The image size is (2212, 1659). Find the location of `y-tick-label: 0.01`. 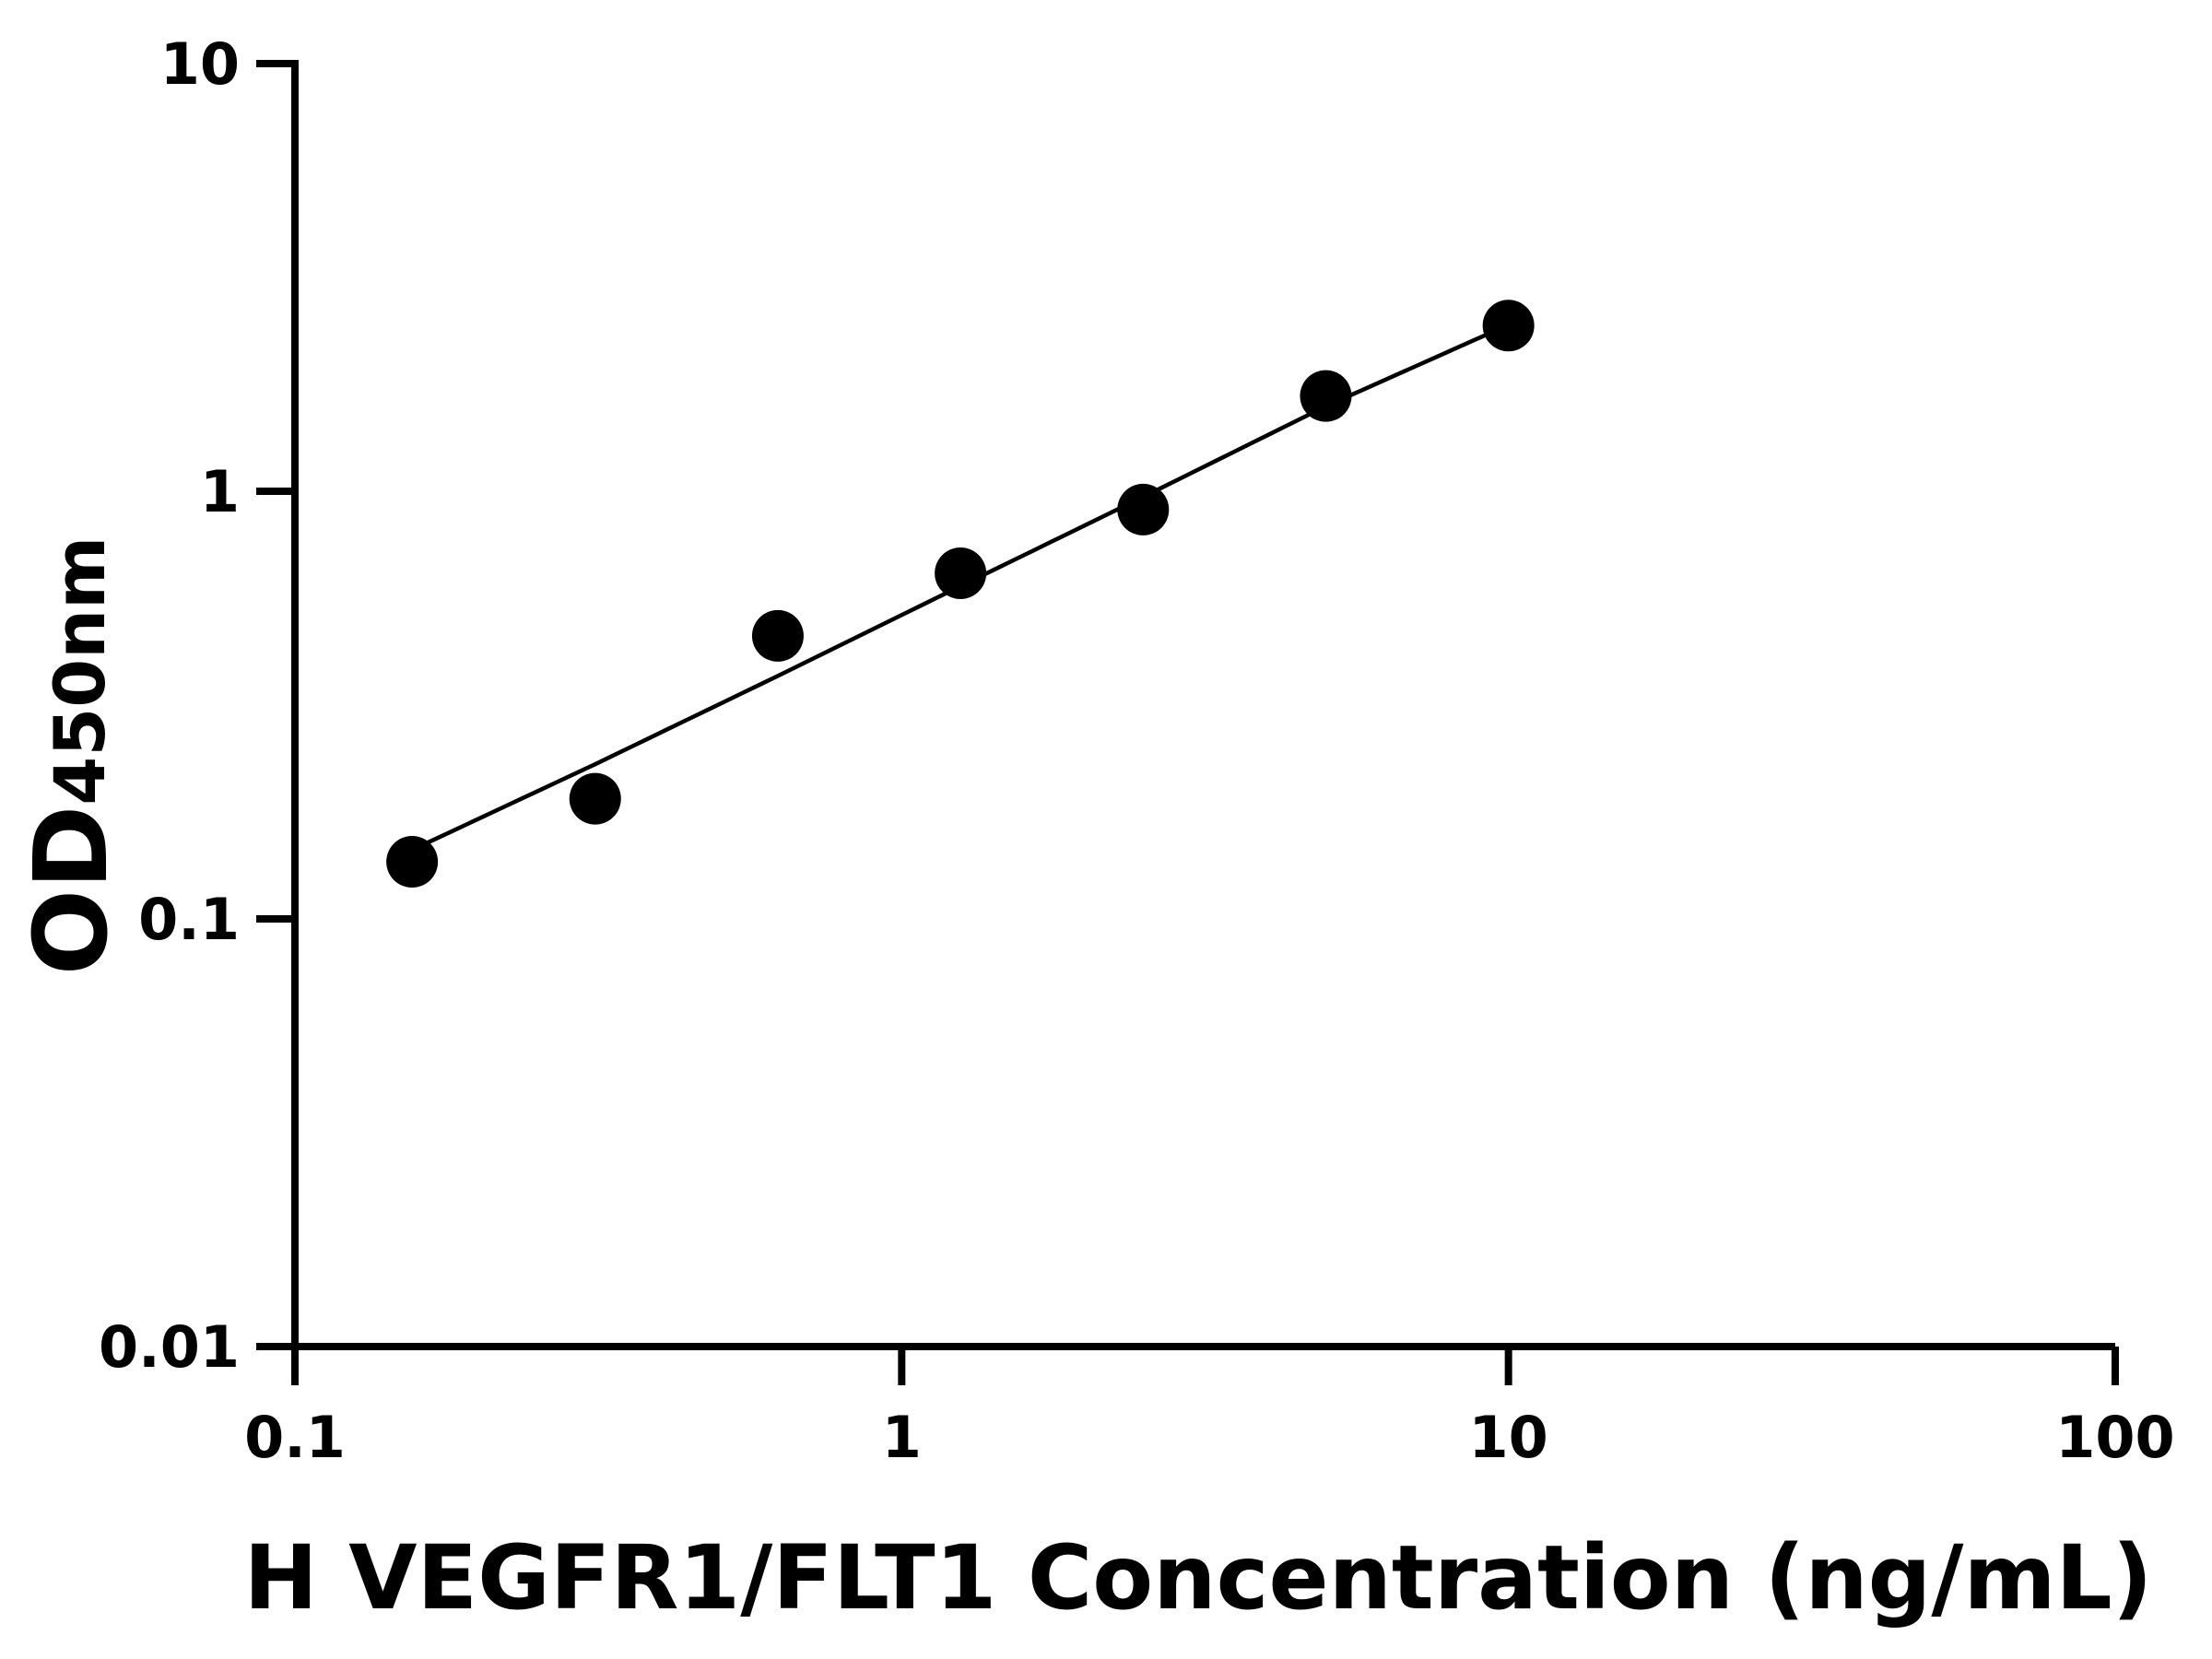

y-tick-label: 0.01 is located at coordinates (169, 1347).